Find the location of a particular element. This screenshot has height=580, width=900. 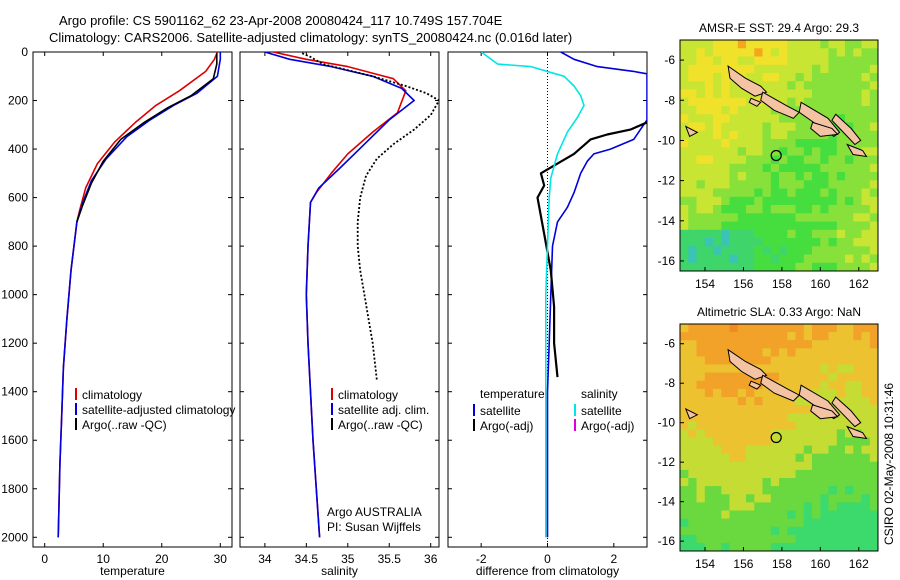

sst-map-xtick-label: 154 is located at coordinates (705, 284).